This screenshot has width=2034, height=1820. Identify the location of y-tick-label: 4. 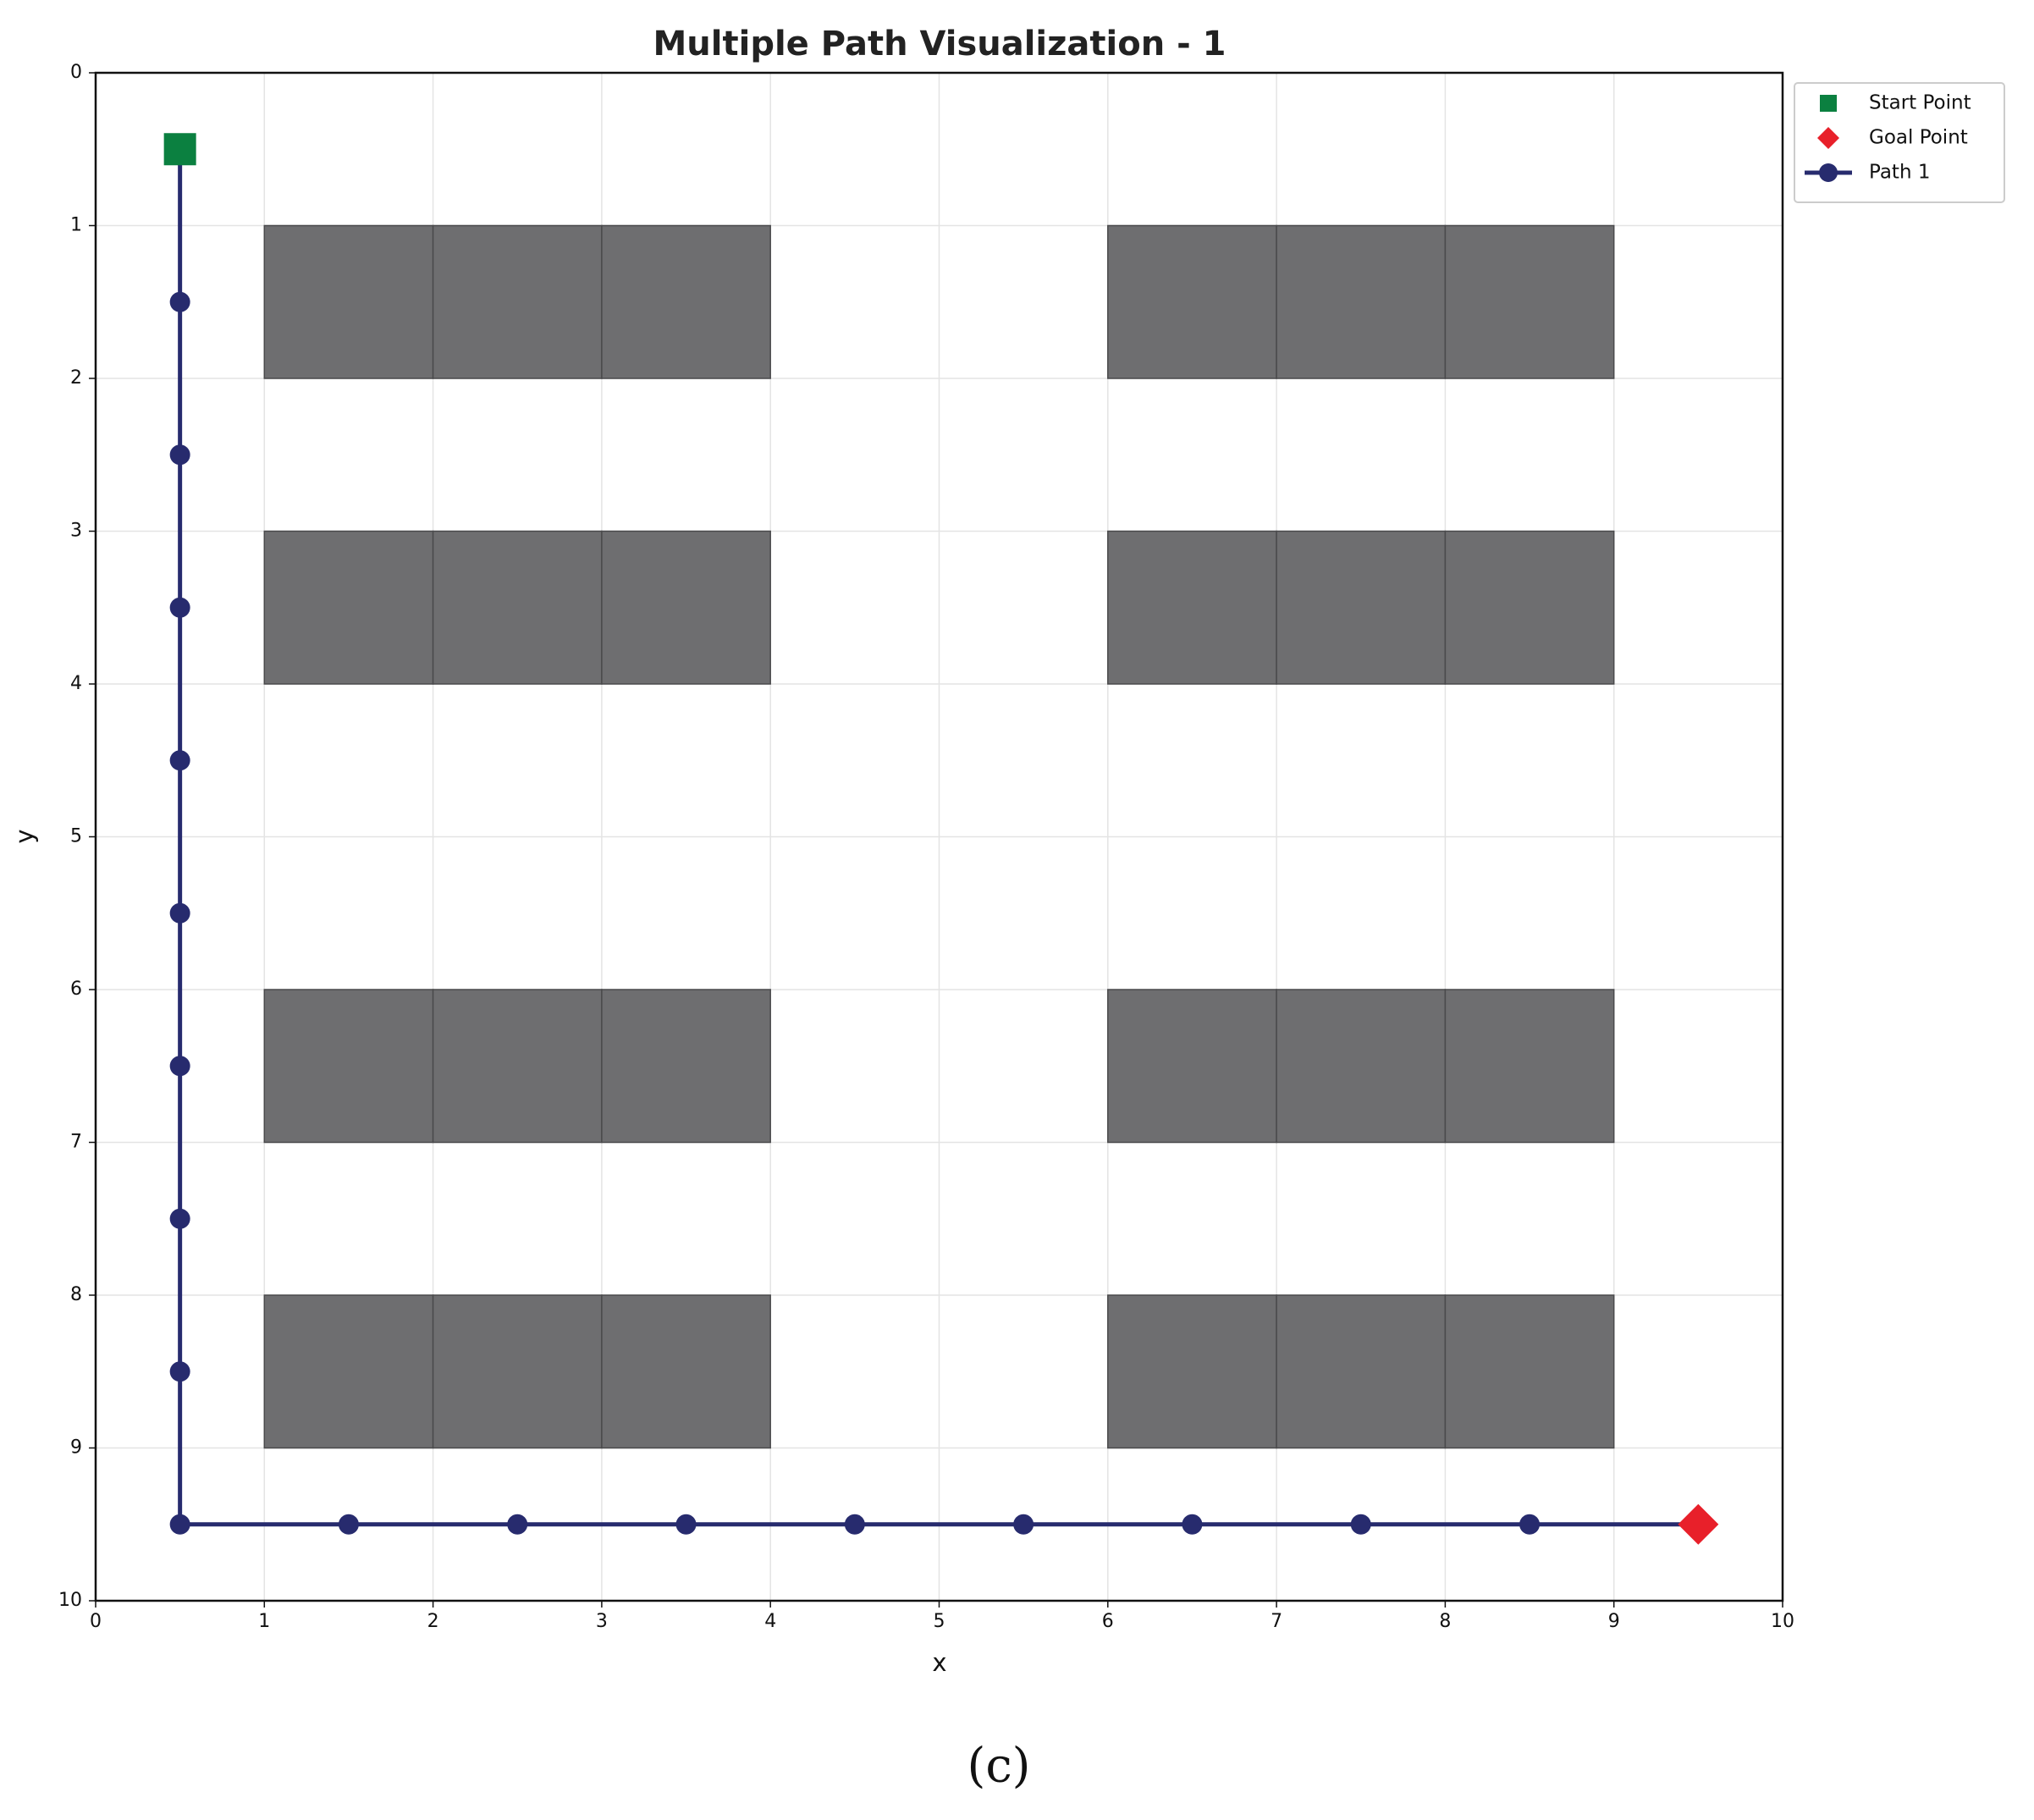
(76, 683).